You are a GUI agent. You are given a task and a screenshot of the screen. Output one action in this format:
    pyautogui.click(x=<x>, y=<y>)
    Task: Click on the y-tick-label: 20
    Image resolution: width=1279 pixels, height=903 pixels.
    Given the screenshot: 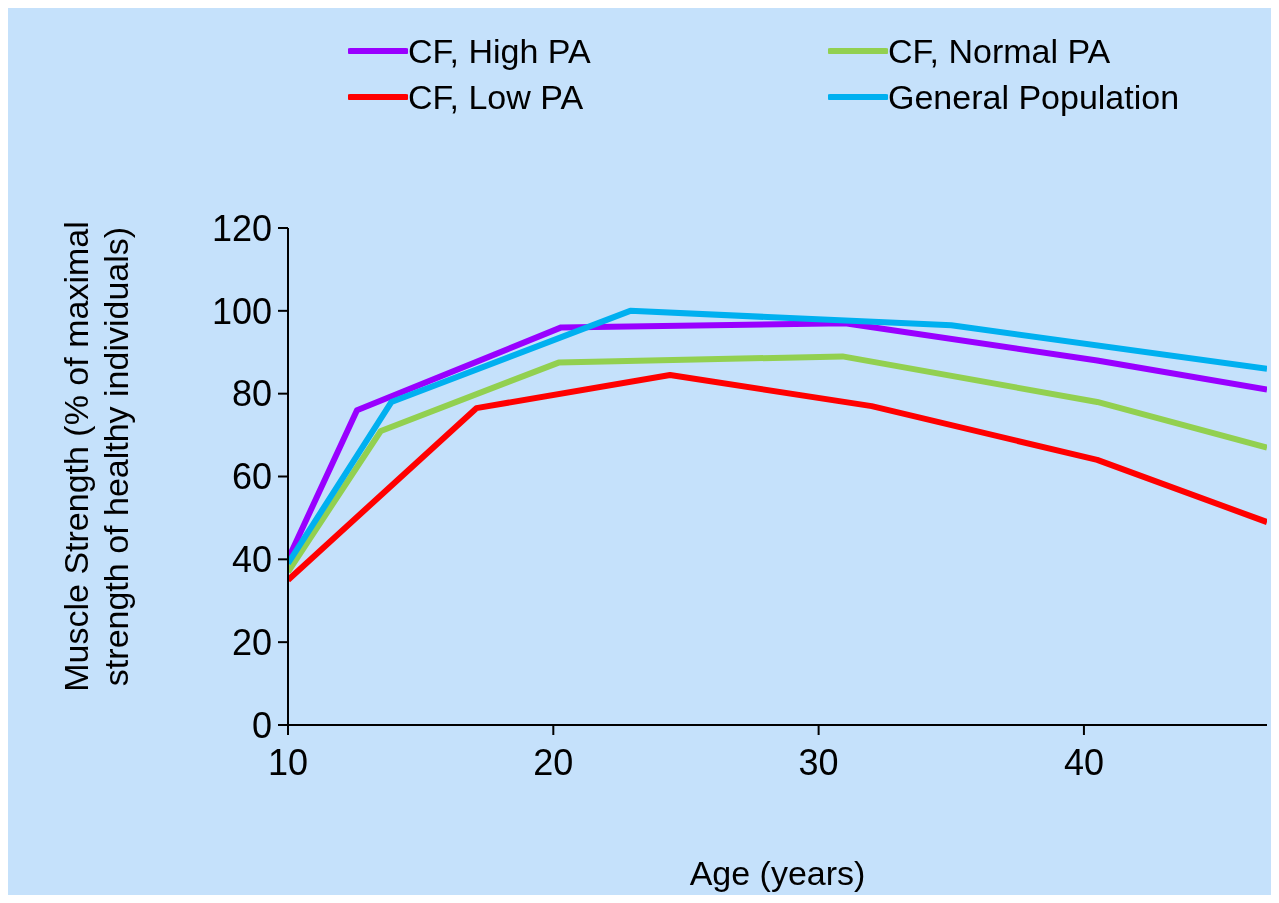 What is the action you would take?
    pyautogui.click(x=251, y=642)
    